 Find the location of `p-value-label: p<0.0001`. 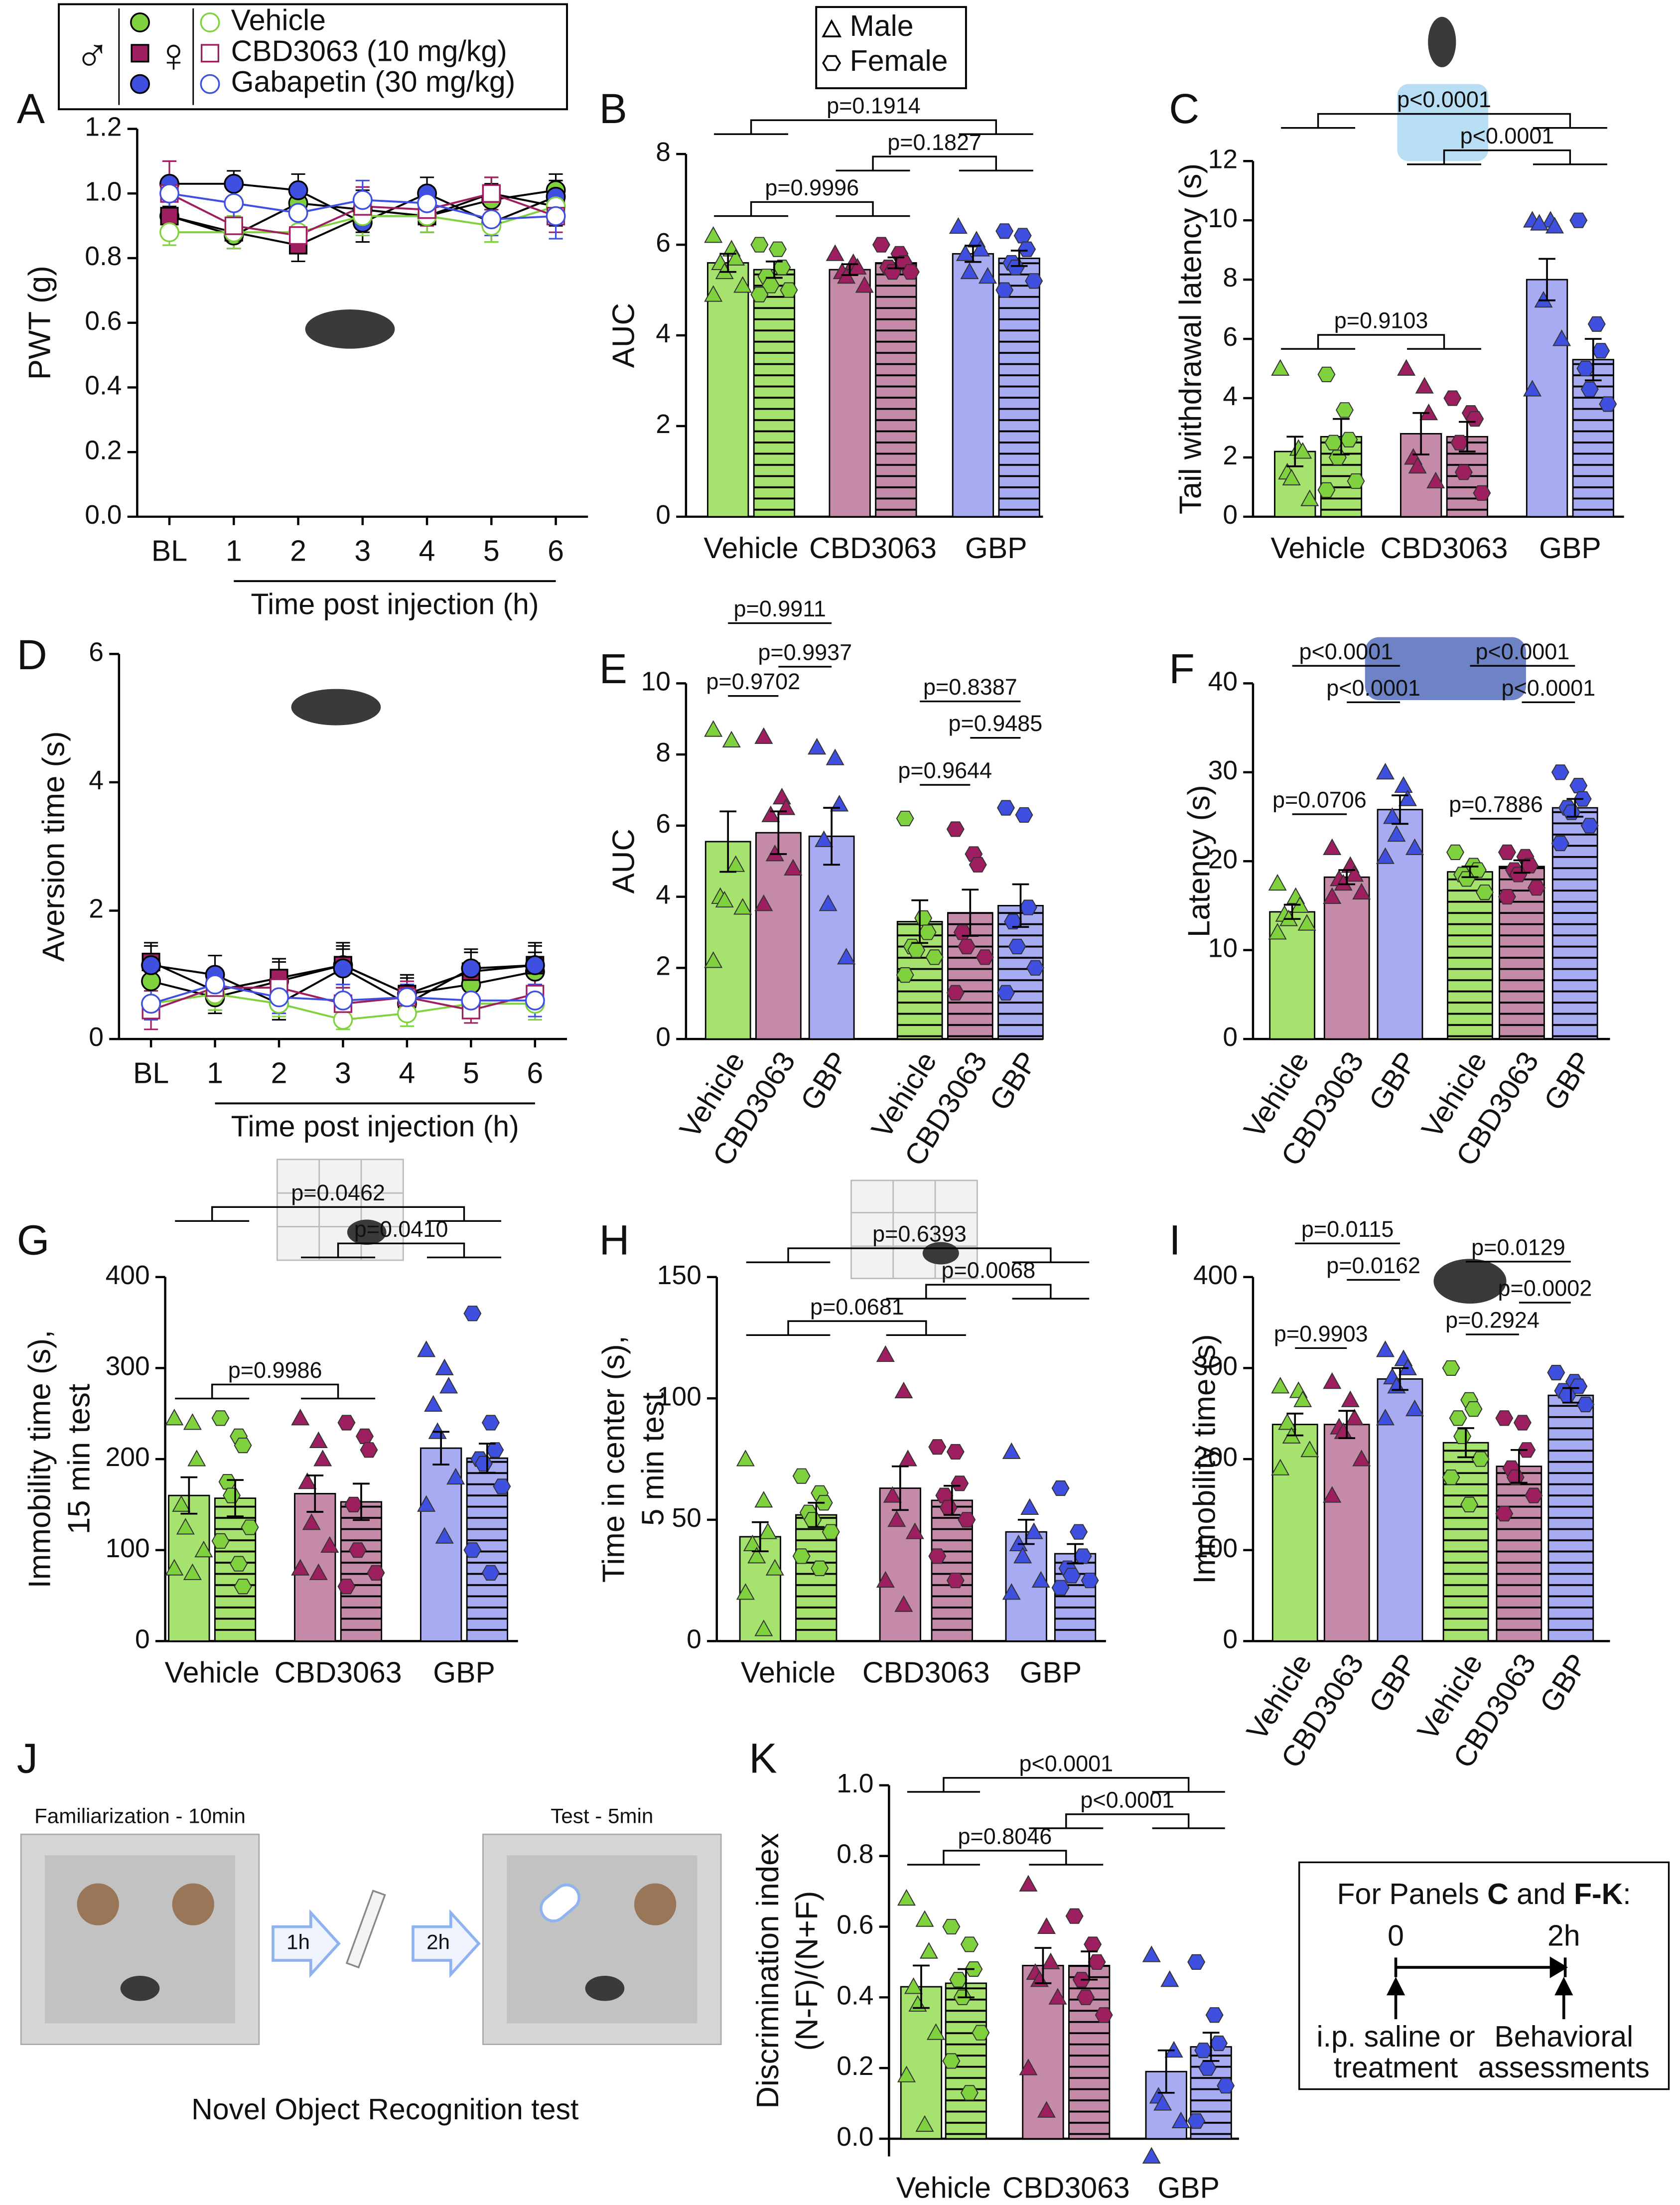

p-value-label: p<0.0001 is located at coordinates (1373, 688).